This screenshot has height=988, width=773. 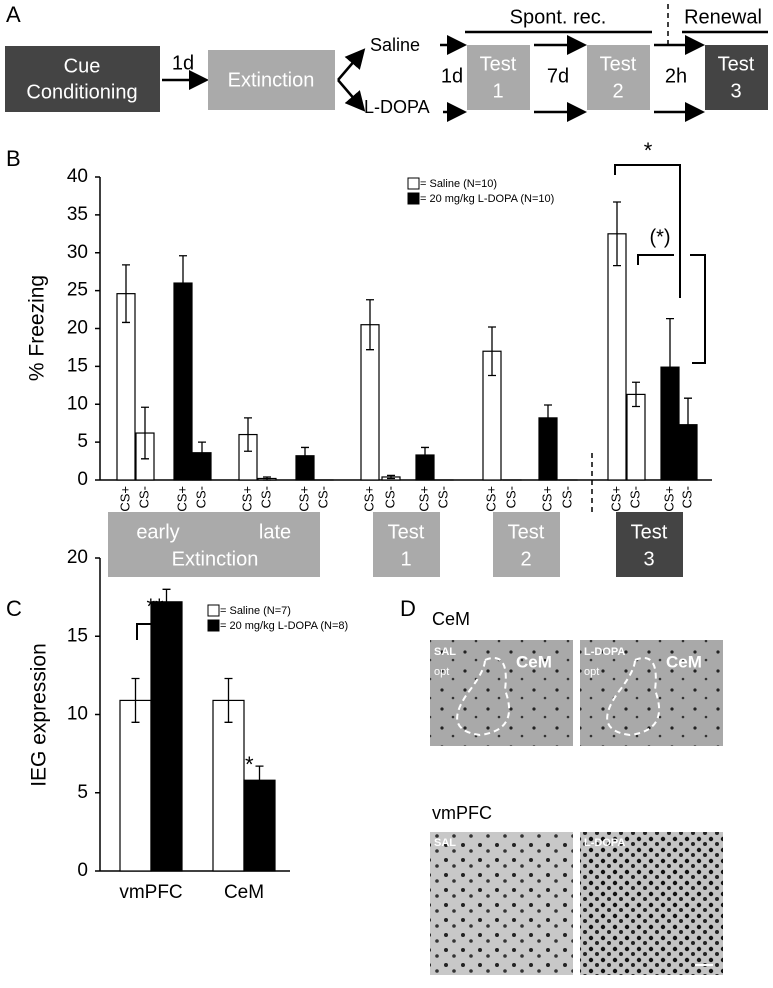 What do you see at coordinates (648, 559) in the screenshot?
I see `group-label: 3` at bounding box center [648, 559].